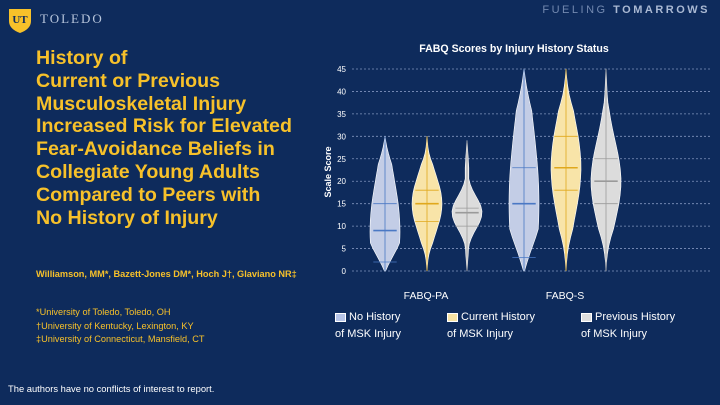 The width and height of the screenshot is (720, 405). I want to click on university-shield-logo: UT, so click(20, 21).